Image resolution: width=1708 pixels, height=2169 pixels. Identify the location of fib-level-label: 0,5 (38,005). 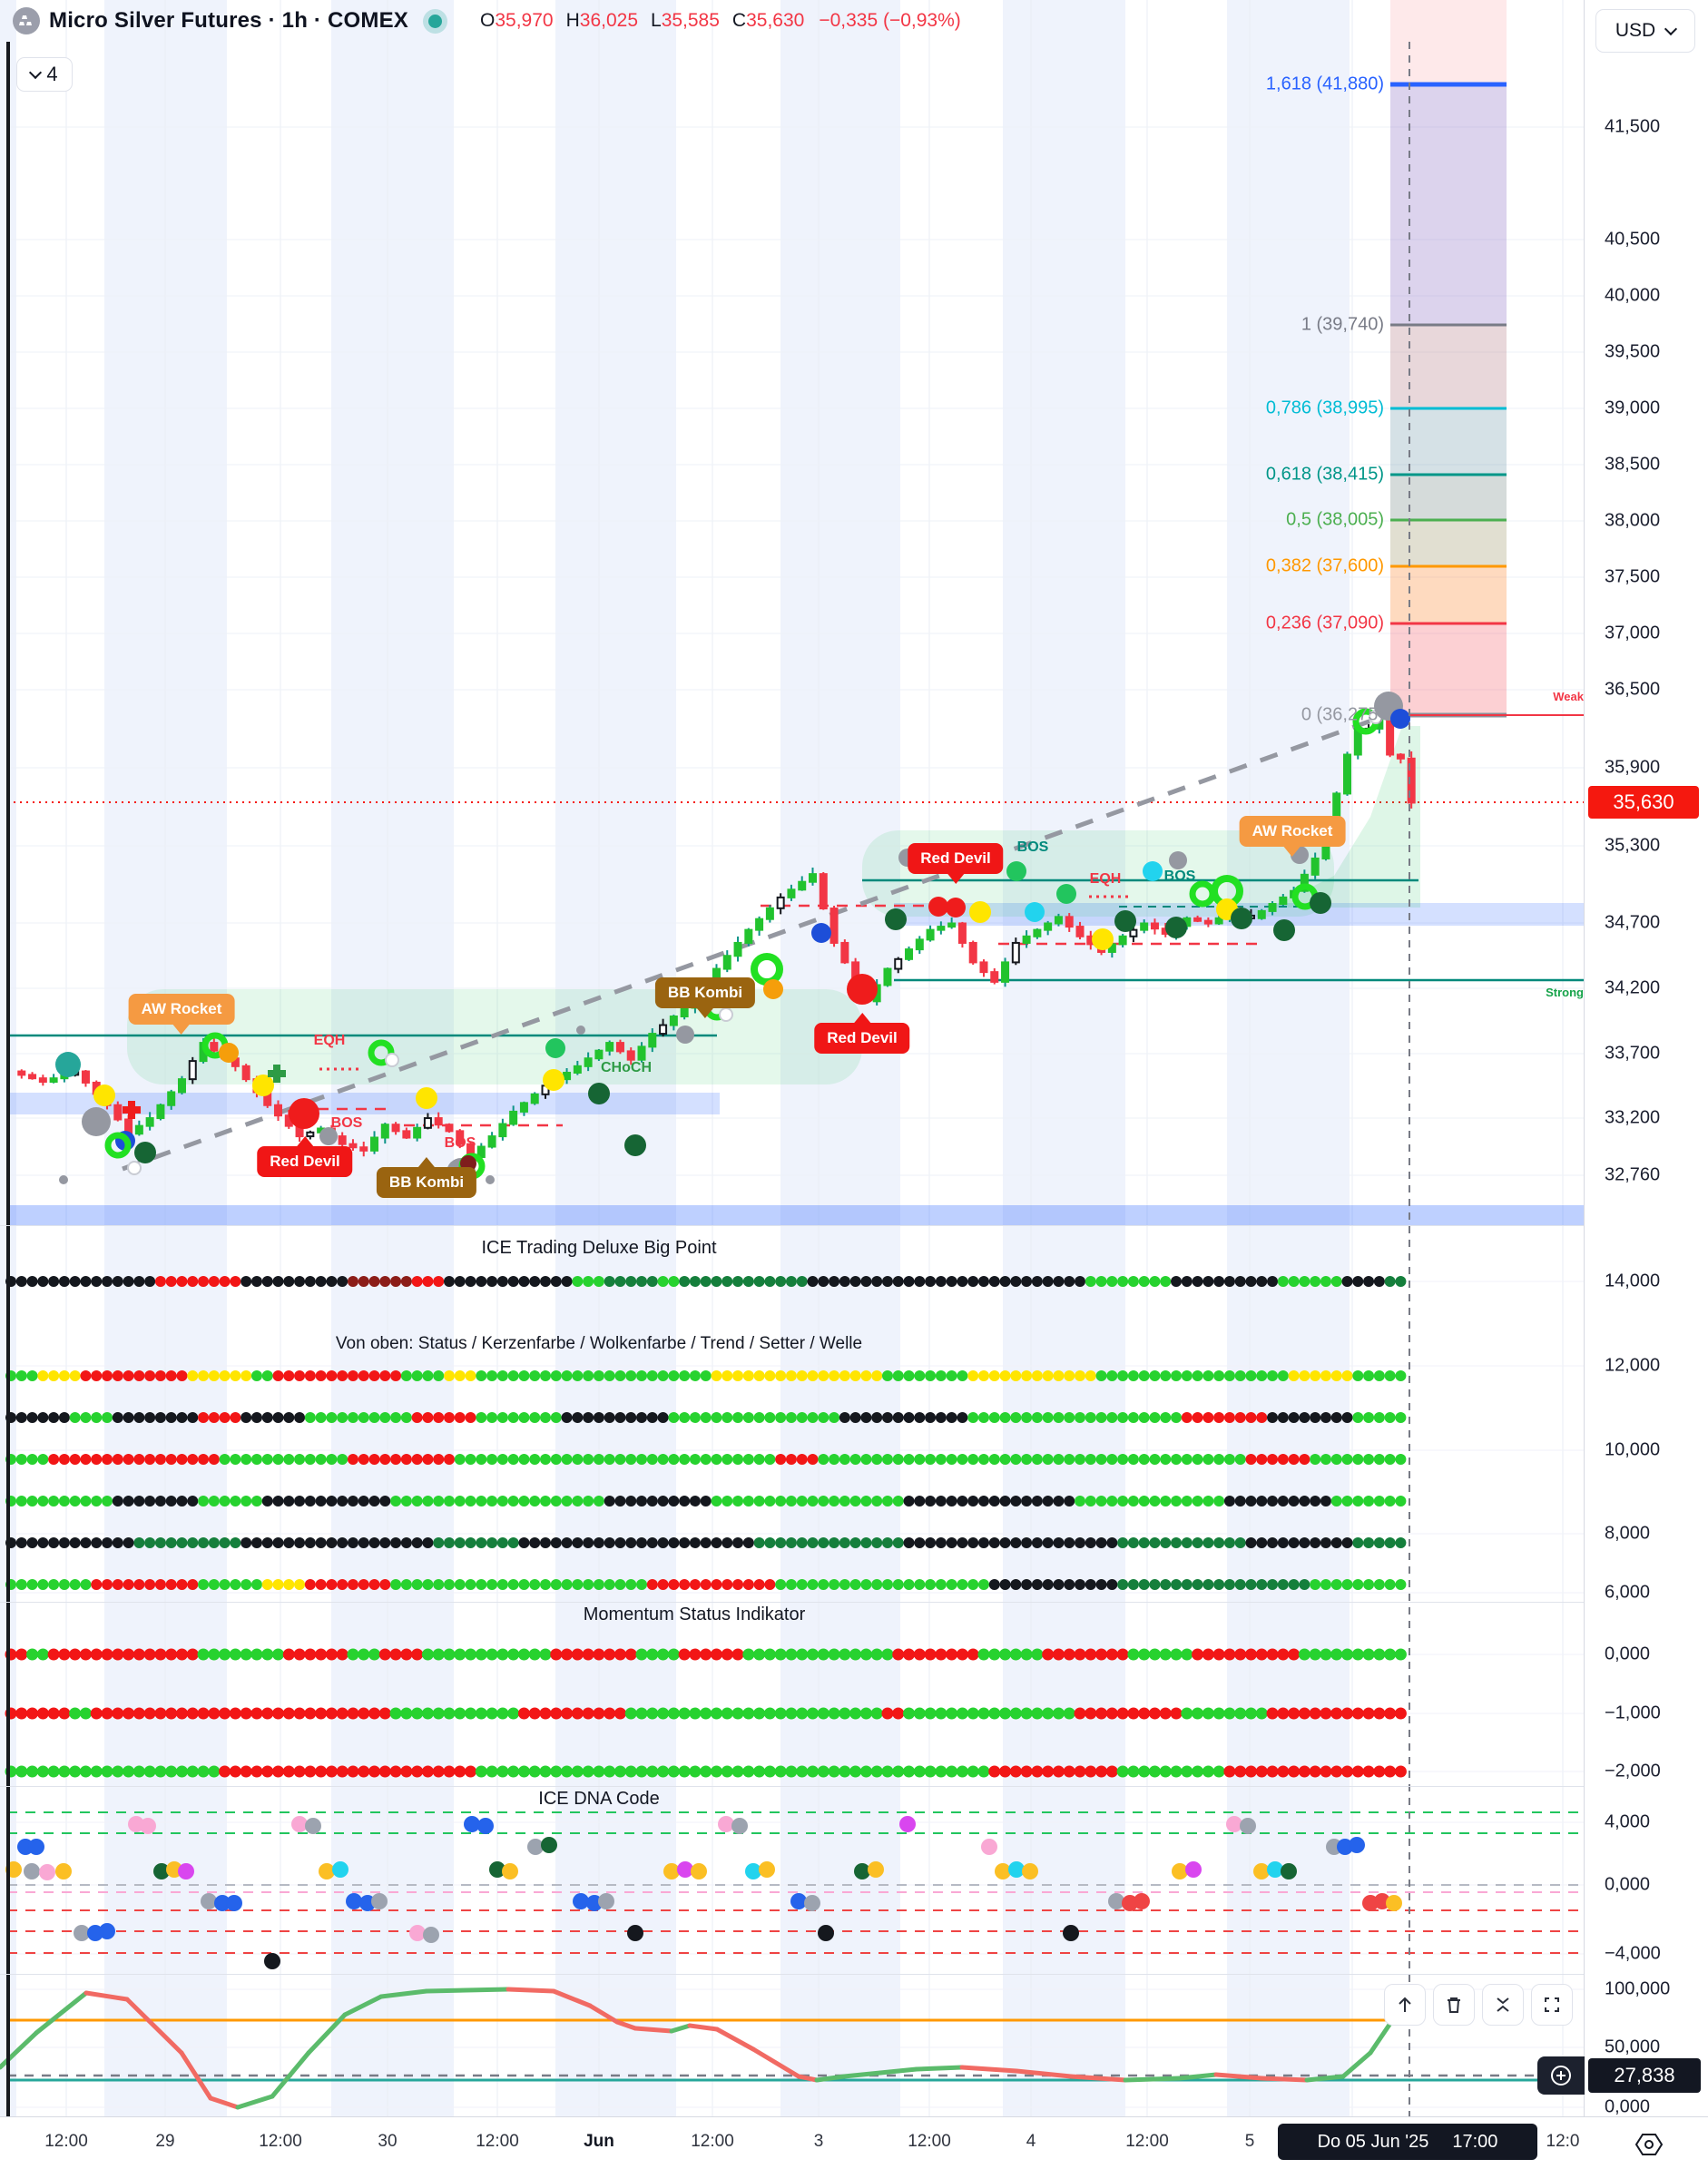
(1335, 520).